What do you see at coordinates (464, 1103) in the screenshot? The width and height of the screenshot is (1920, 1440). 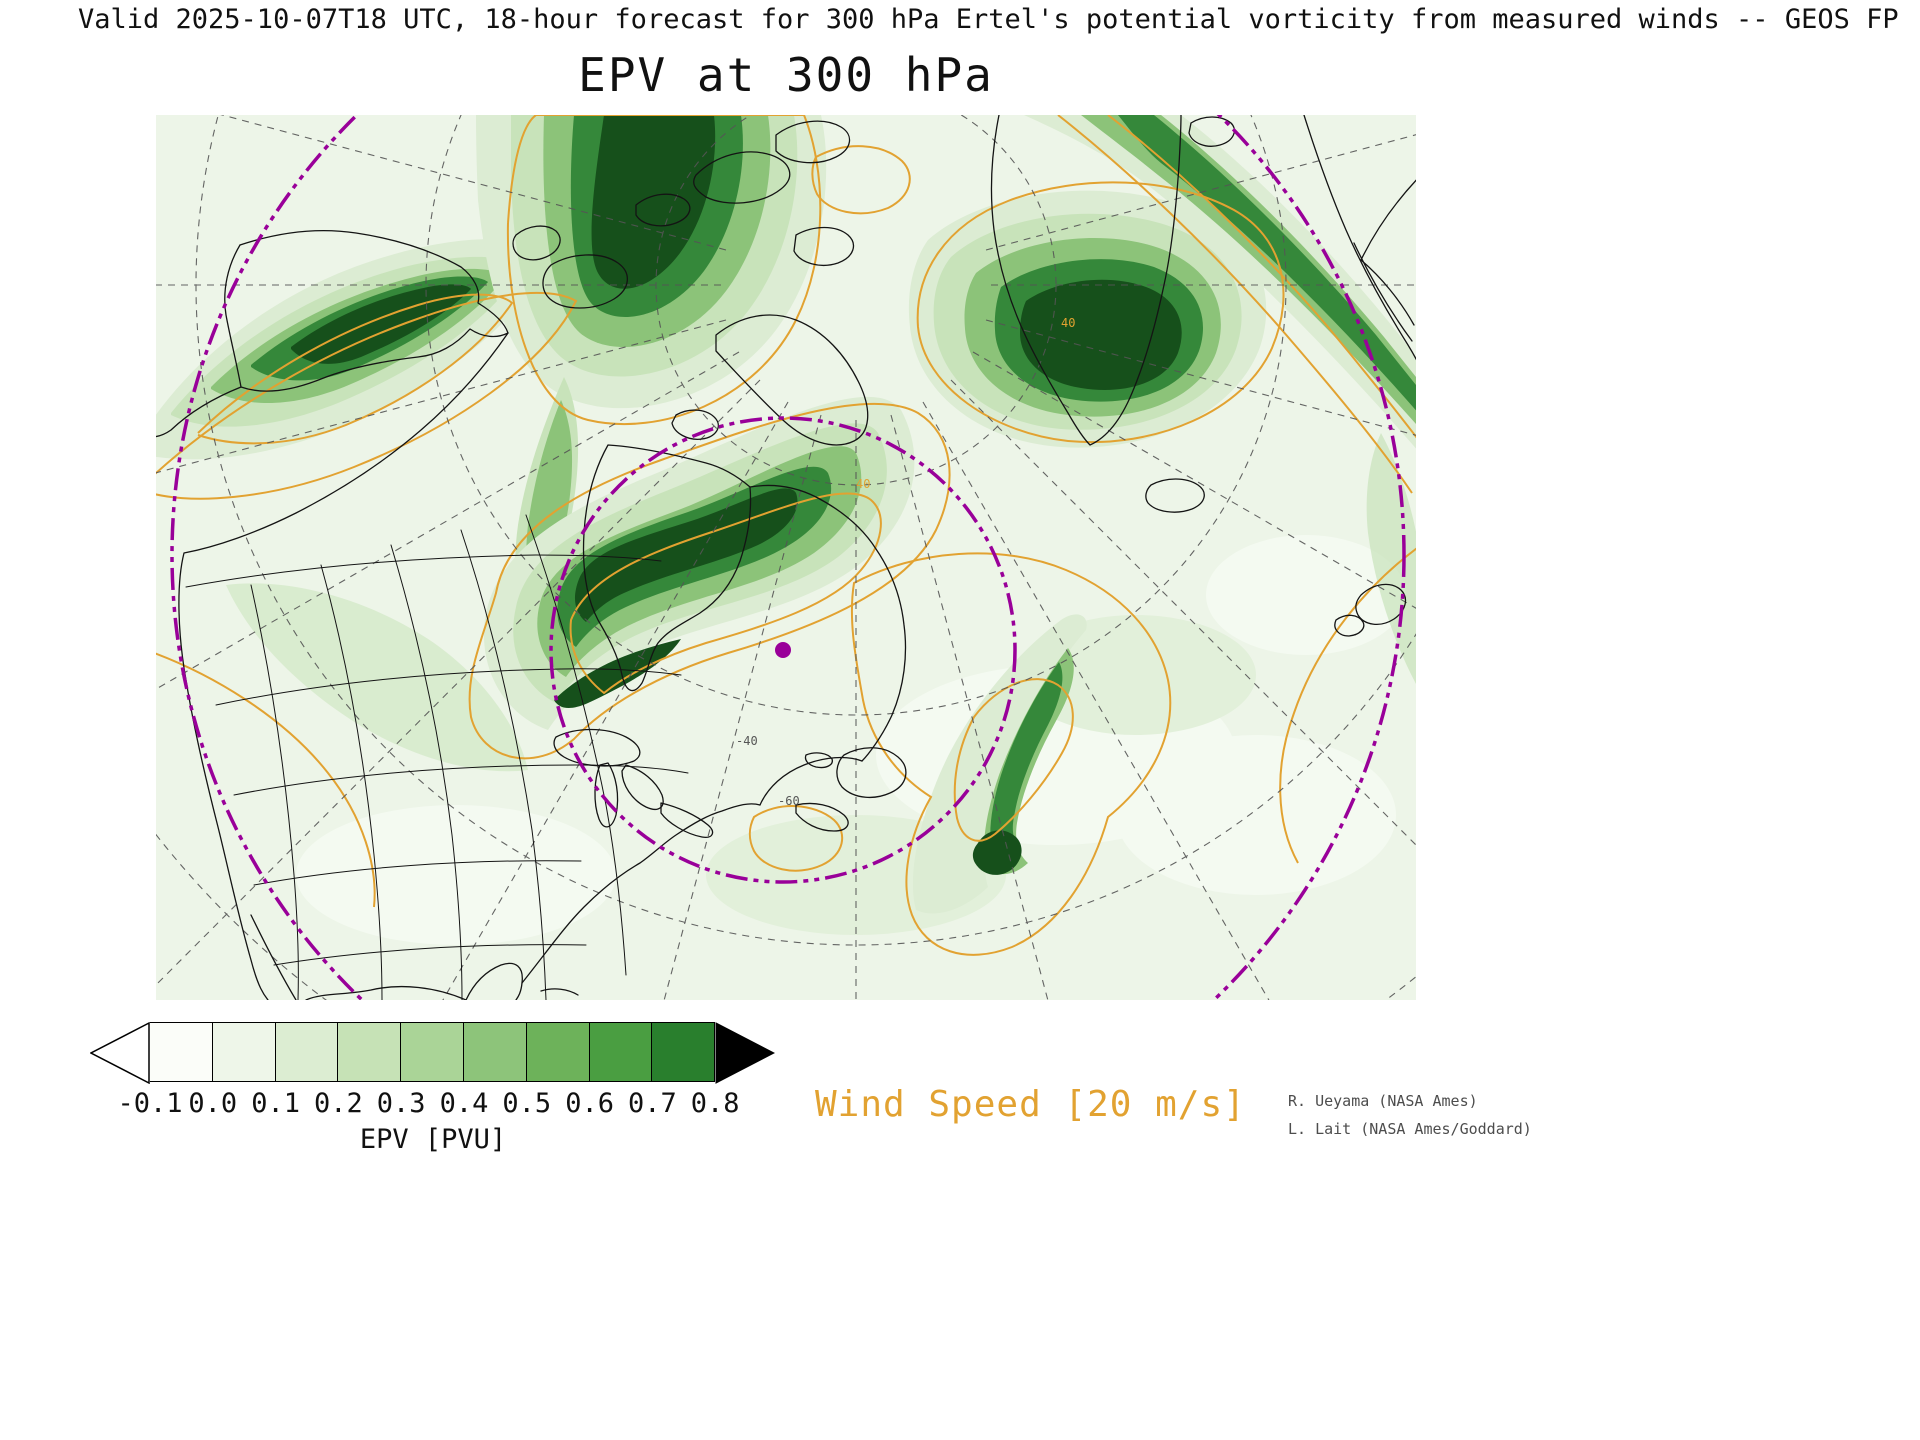 I see `colorbar-tick-label: 0.4` at bounding box center [464, 1103].